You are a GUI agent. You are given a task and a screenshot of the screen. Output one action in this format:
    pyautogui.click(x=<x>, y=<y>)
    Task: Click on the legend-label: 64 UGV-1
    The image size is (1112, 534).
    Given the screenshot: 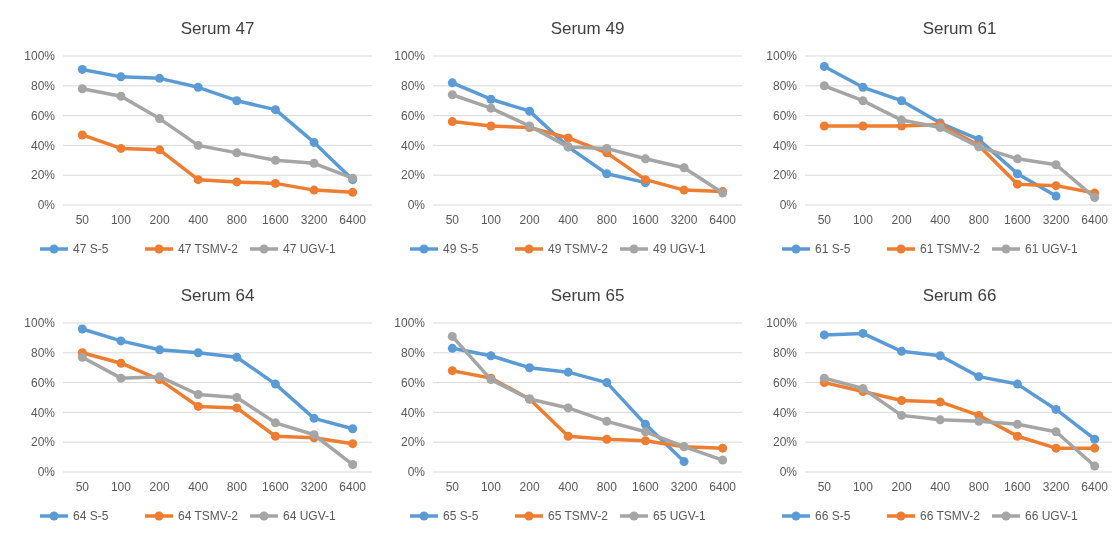 What is the action you would take?
    pyautogui.click(x=310, y=516)
    